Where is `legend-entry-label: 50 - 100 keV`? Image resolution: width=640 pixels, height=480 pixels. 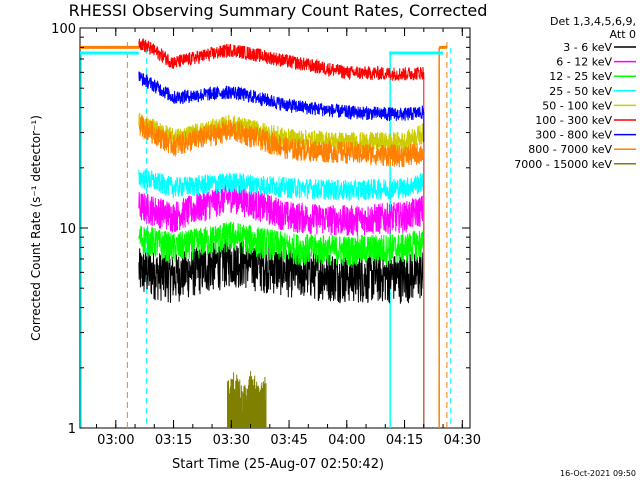 legend-entry-label: 50 - 100 keV is located at coordinates (577, 105).